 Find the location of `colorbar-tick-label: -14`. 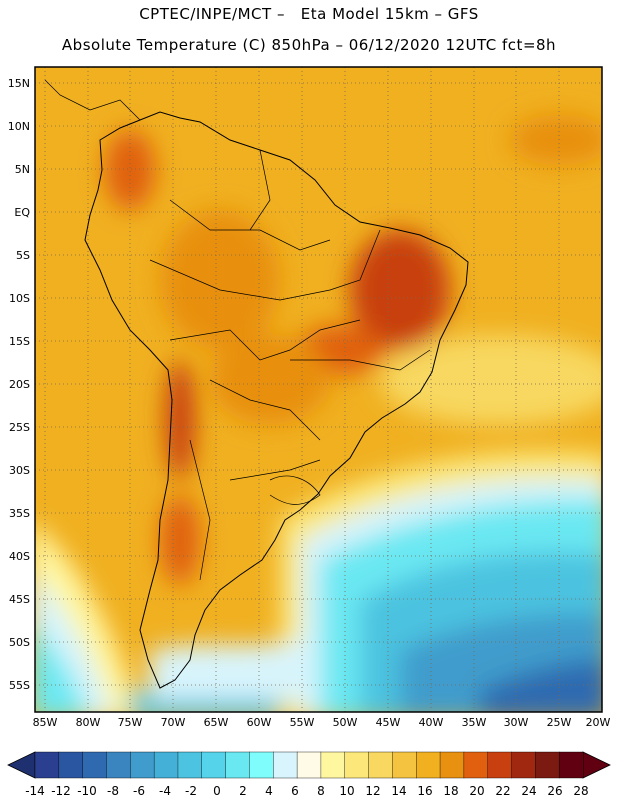

colorbar-tick-label: -14 is located at coordinates (35, 791).